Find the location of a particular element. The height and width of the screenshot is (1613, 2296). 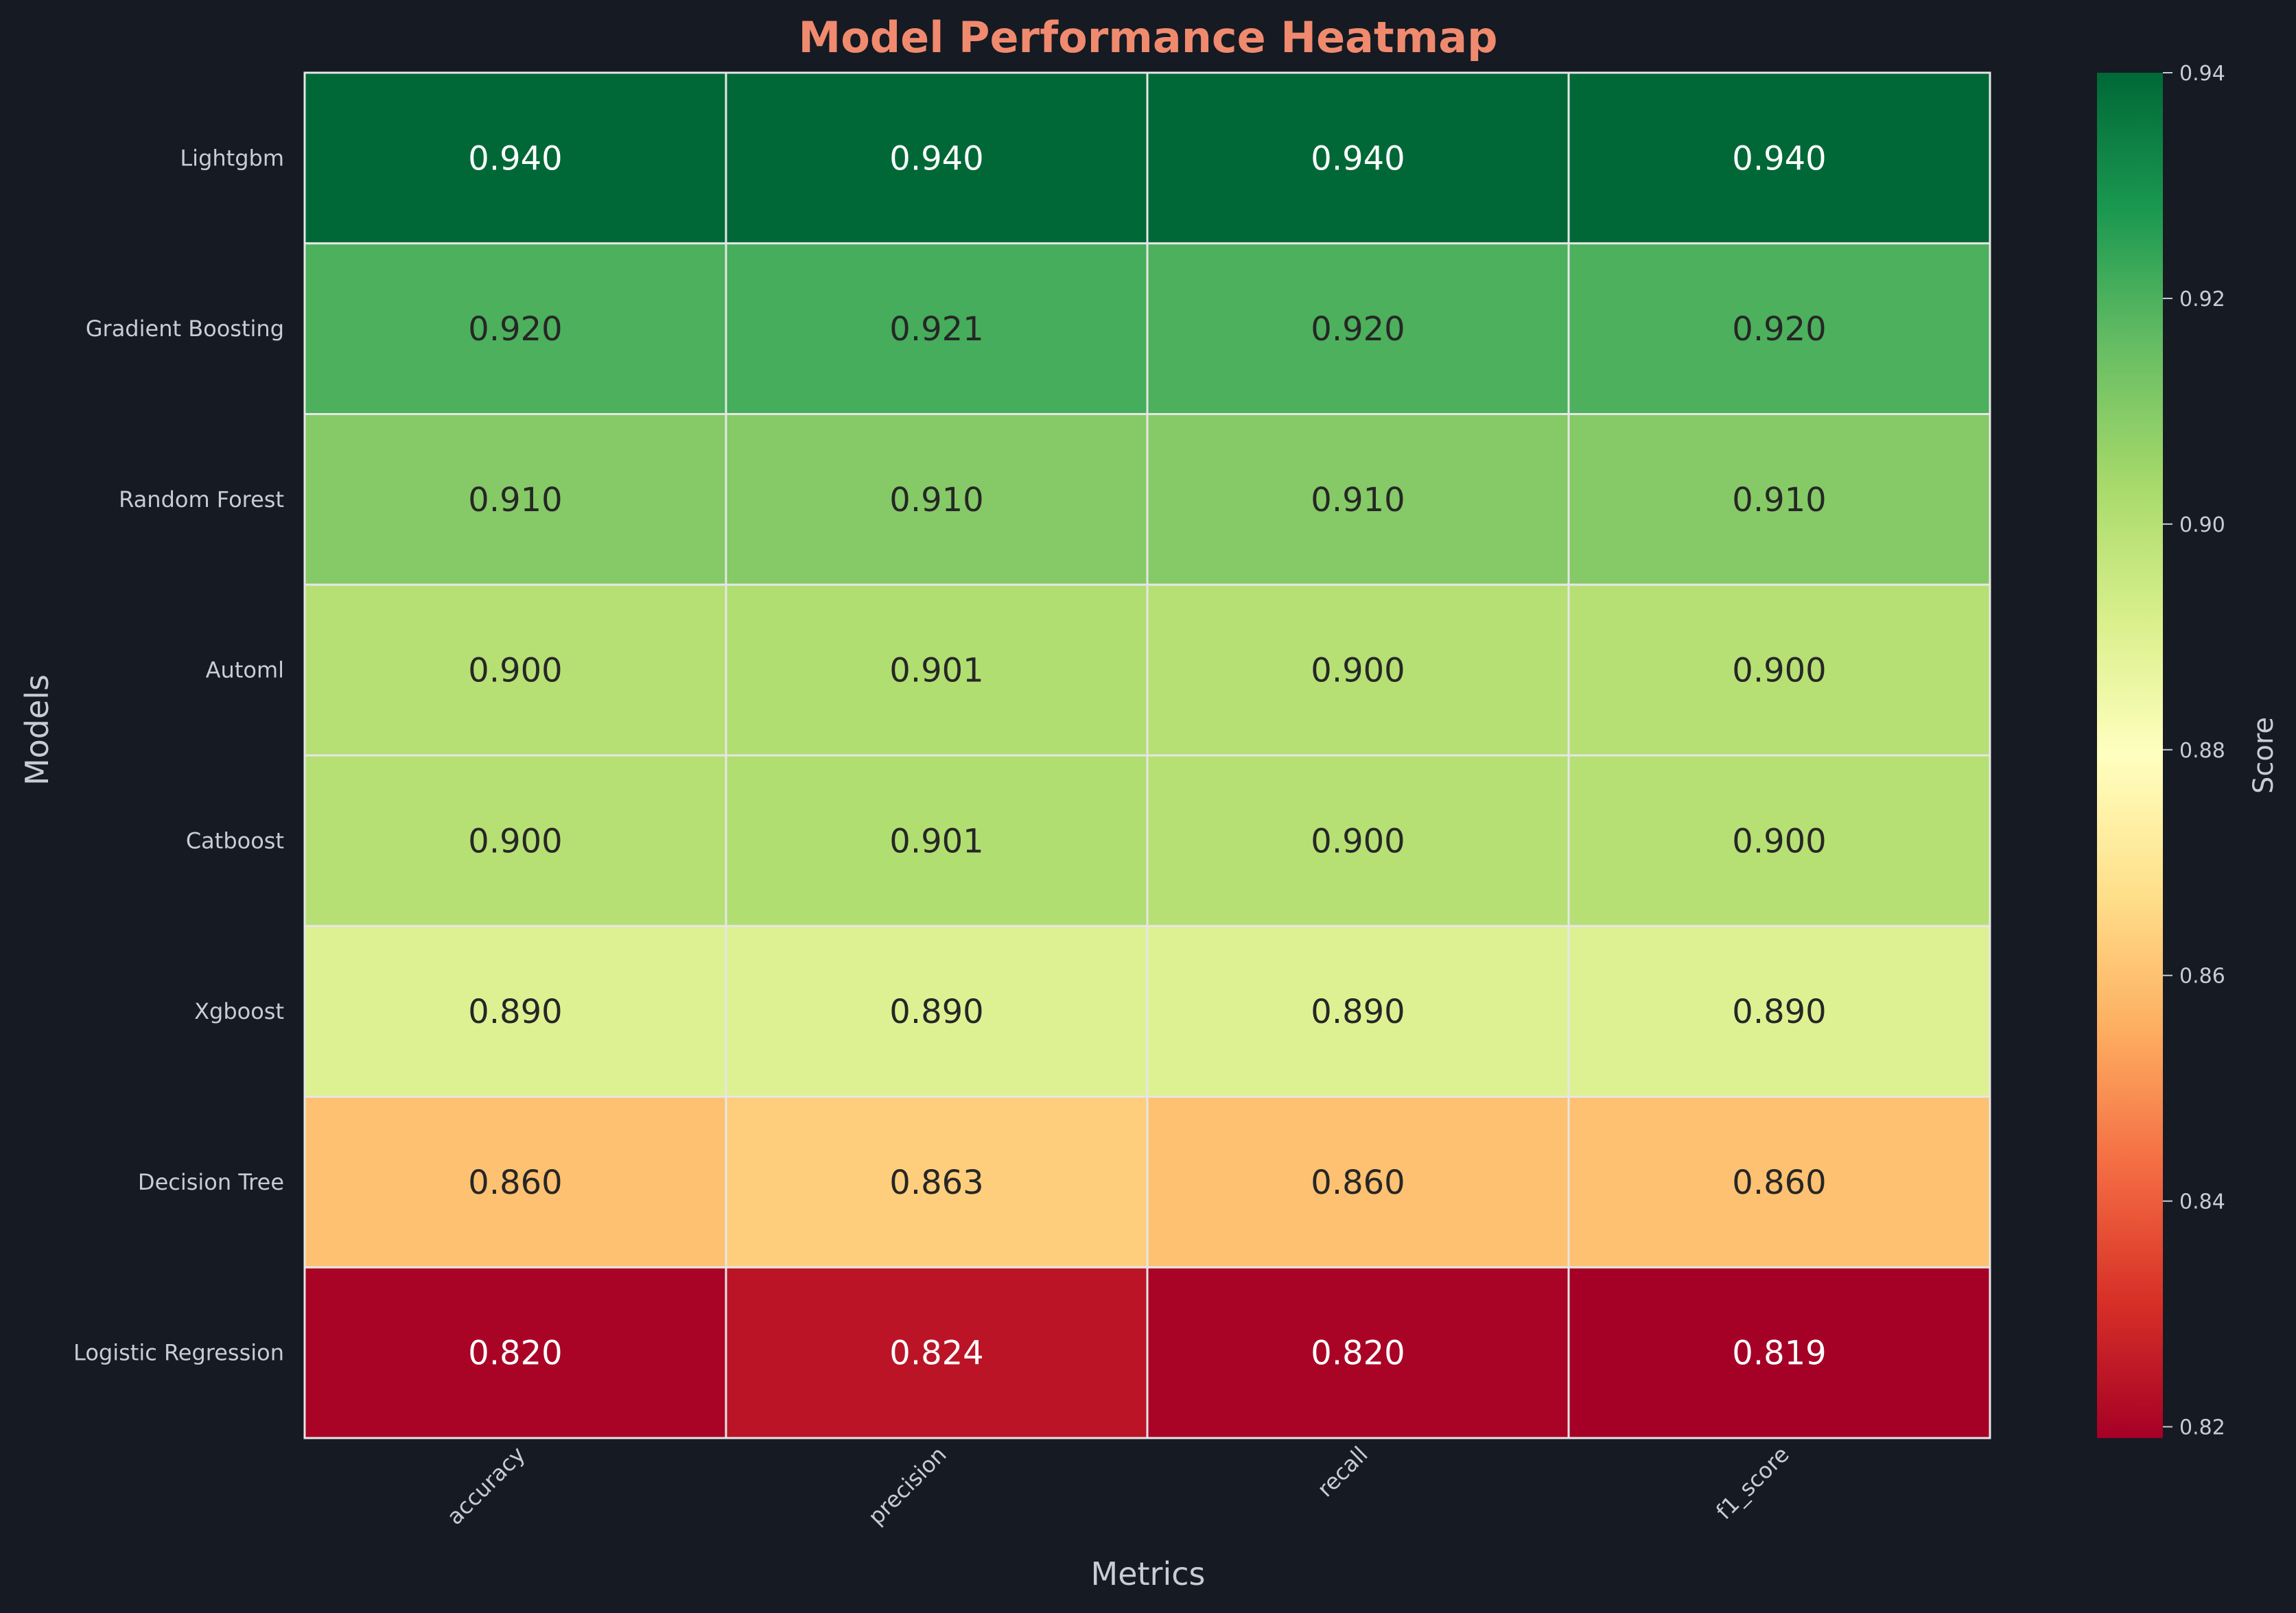

colorbar-tick-label: 0.86 is located at coordinates (2202, 977).